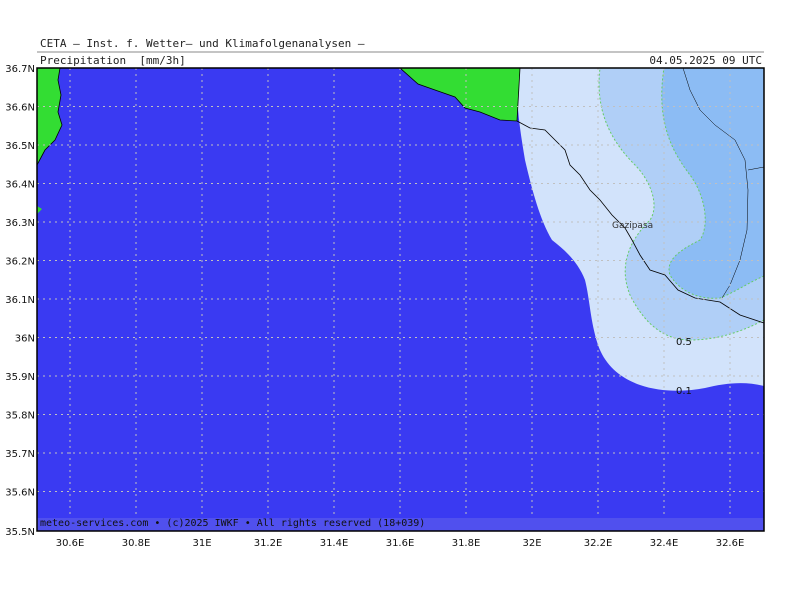 This screenshot has width=800, height=600. What do you see at coordinates (136, 543) in the screenshot?
I see `lon-tick: 30.8E` at bounding box center [136, 543].